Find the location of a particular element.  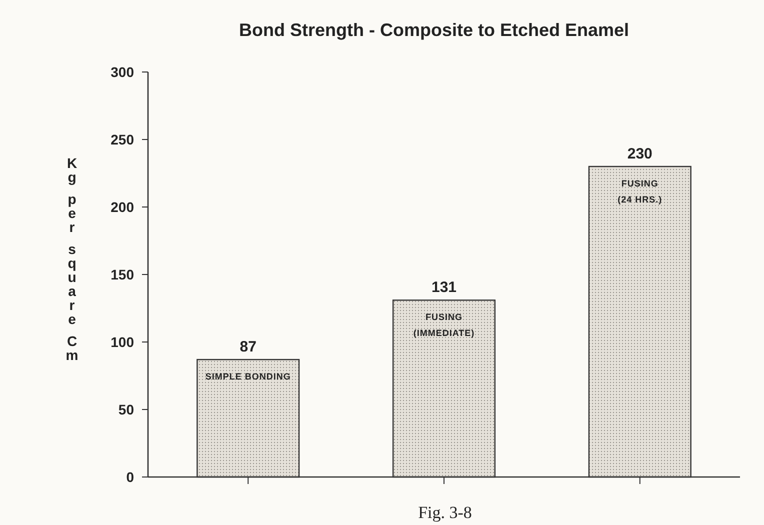

text: Kg per square Cm is located at coordinates (72, 259).